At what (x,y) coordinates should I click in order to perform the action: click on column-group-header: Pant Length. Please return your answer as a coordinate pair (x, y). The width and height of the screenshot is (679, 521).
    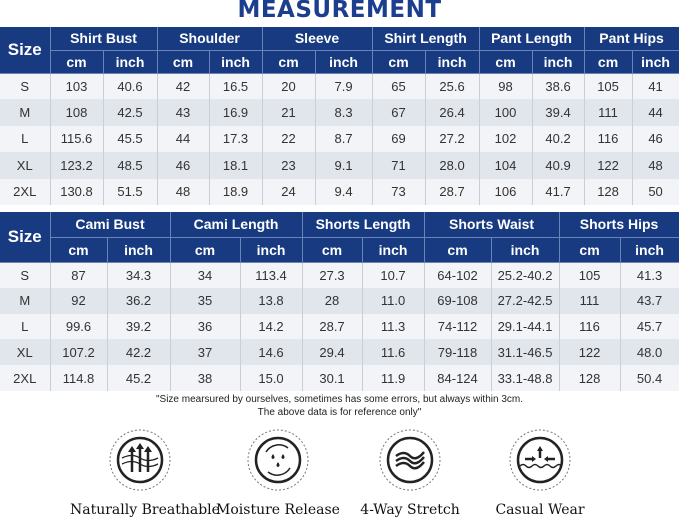
    Looking at the image, I should click on (532, 39).